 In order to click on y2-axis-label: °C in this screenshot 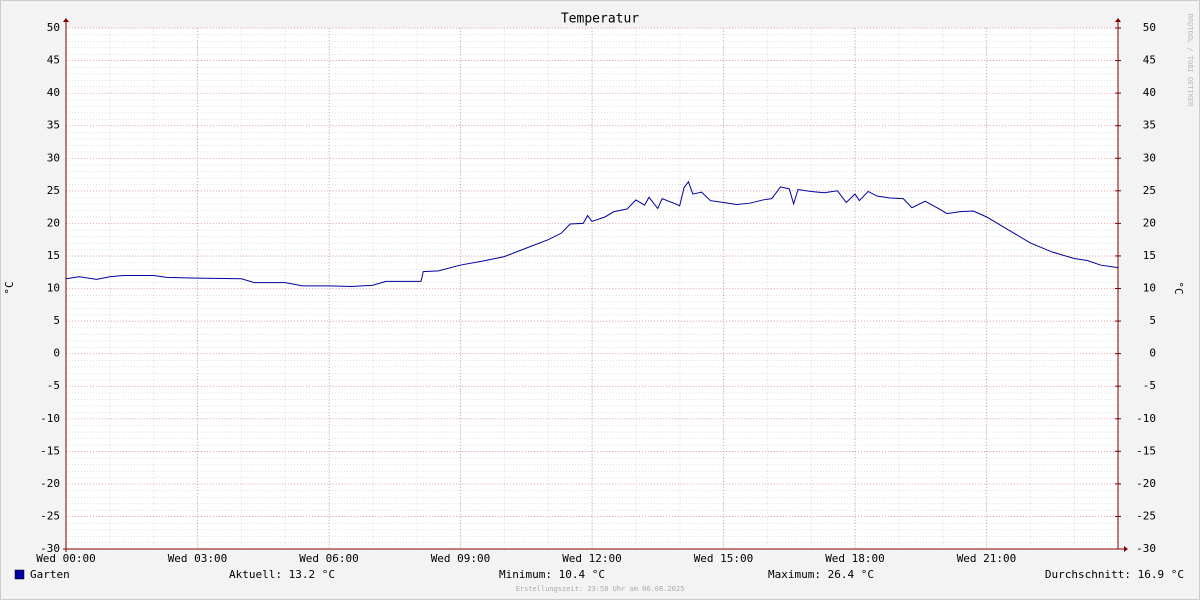, I will do `click(1178, 287)`.